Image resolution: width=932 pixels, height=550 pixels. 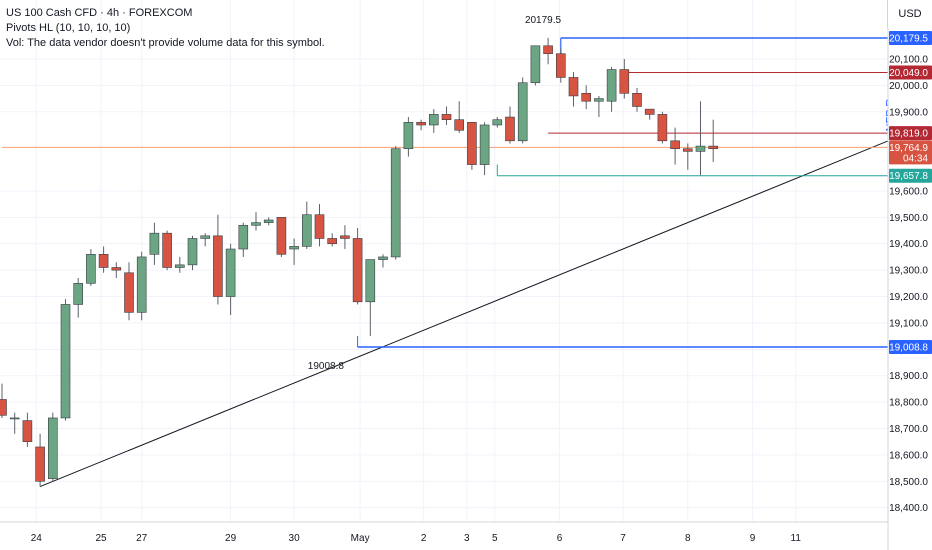 I want to click on time-tick-label: 29, so click(x=231, y=538).